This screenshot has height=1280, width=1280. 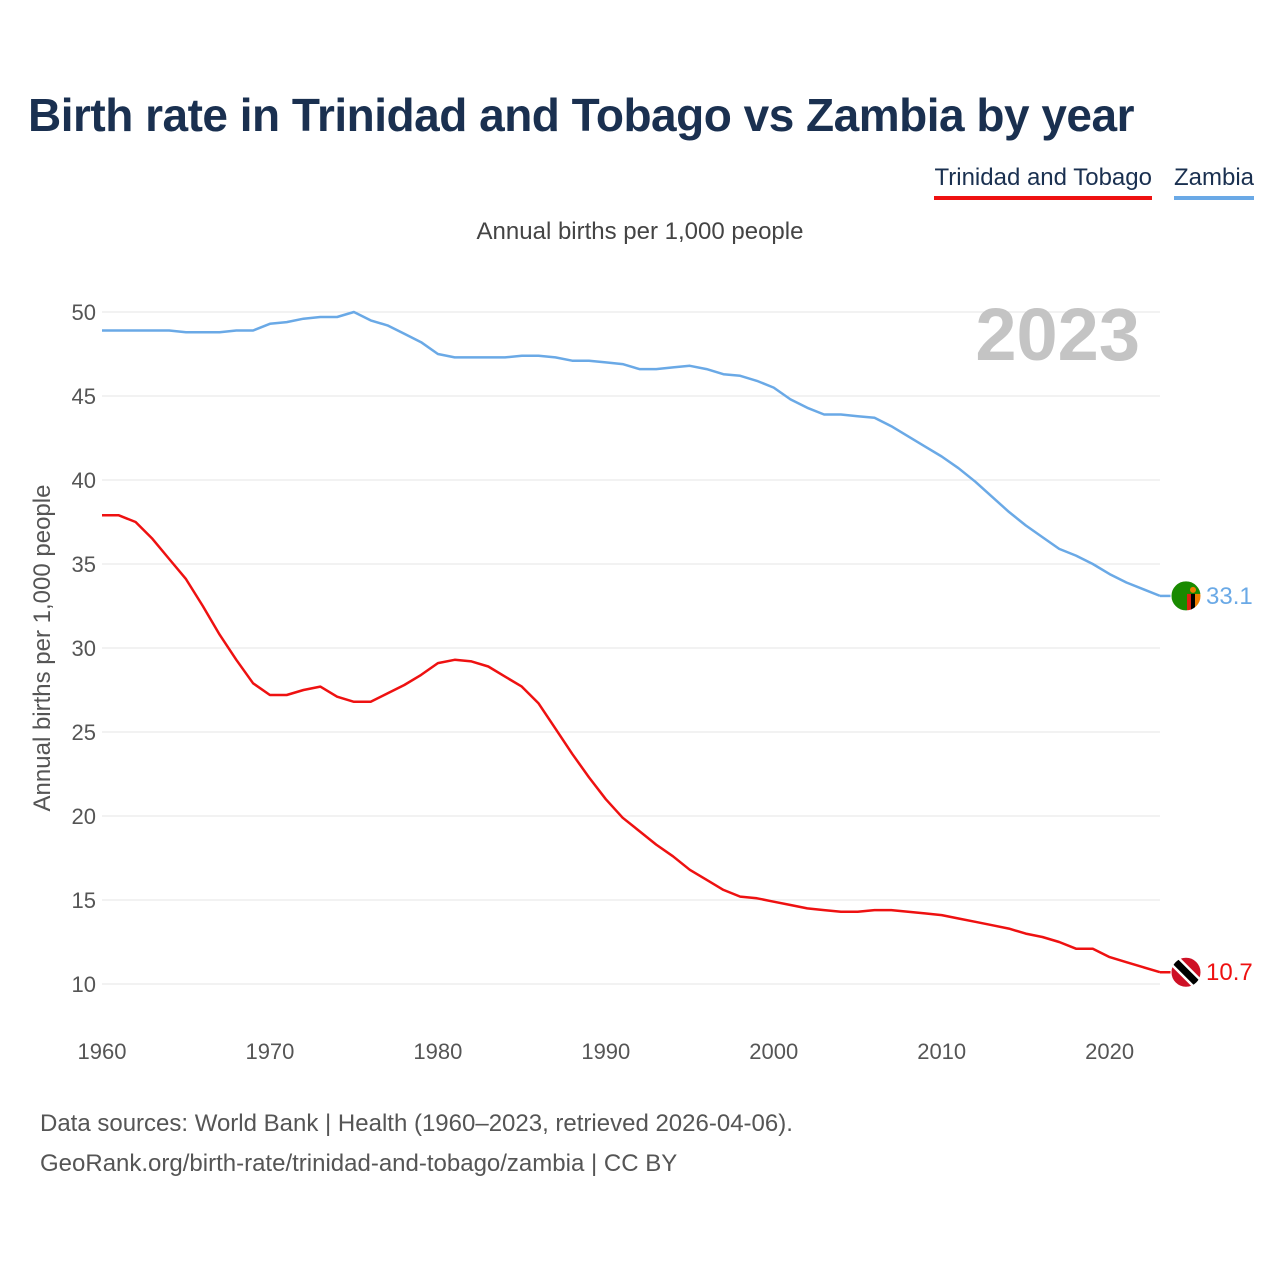 I want to click on flag-zambia-icon, so click(x=1186, y=596).